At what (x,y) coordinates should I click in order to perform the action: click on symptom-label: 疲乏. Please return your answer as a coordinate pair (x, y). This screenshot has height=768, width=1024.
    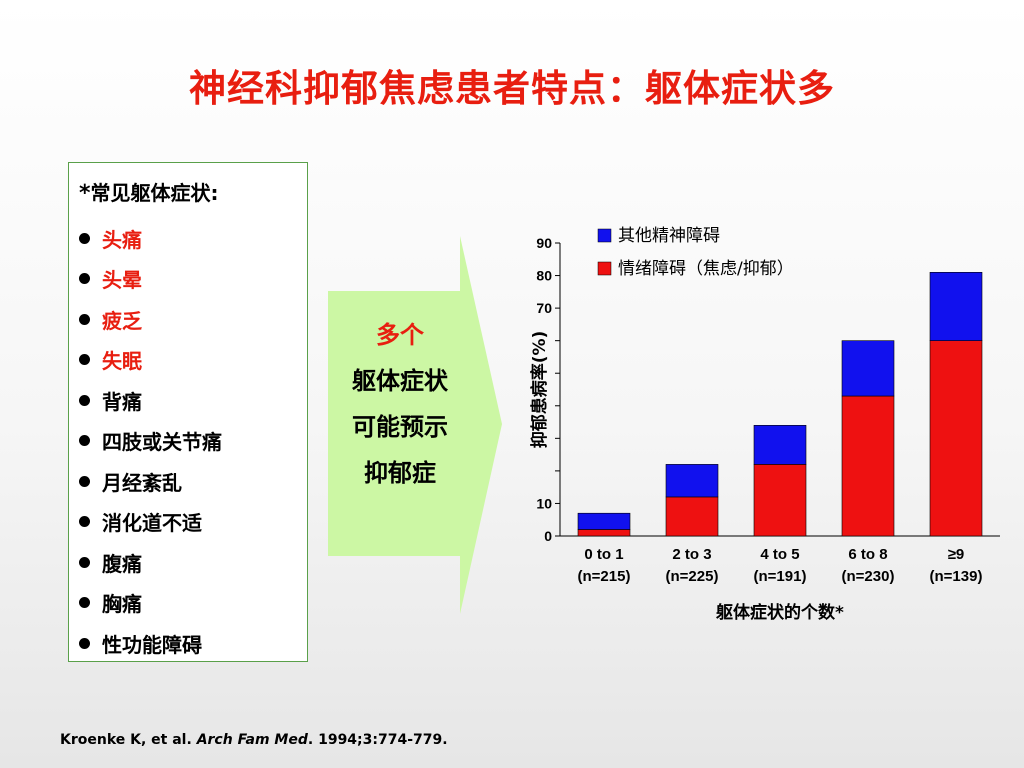
    Looking at the image, I should click on (122, 320).